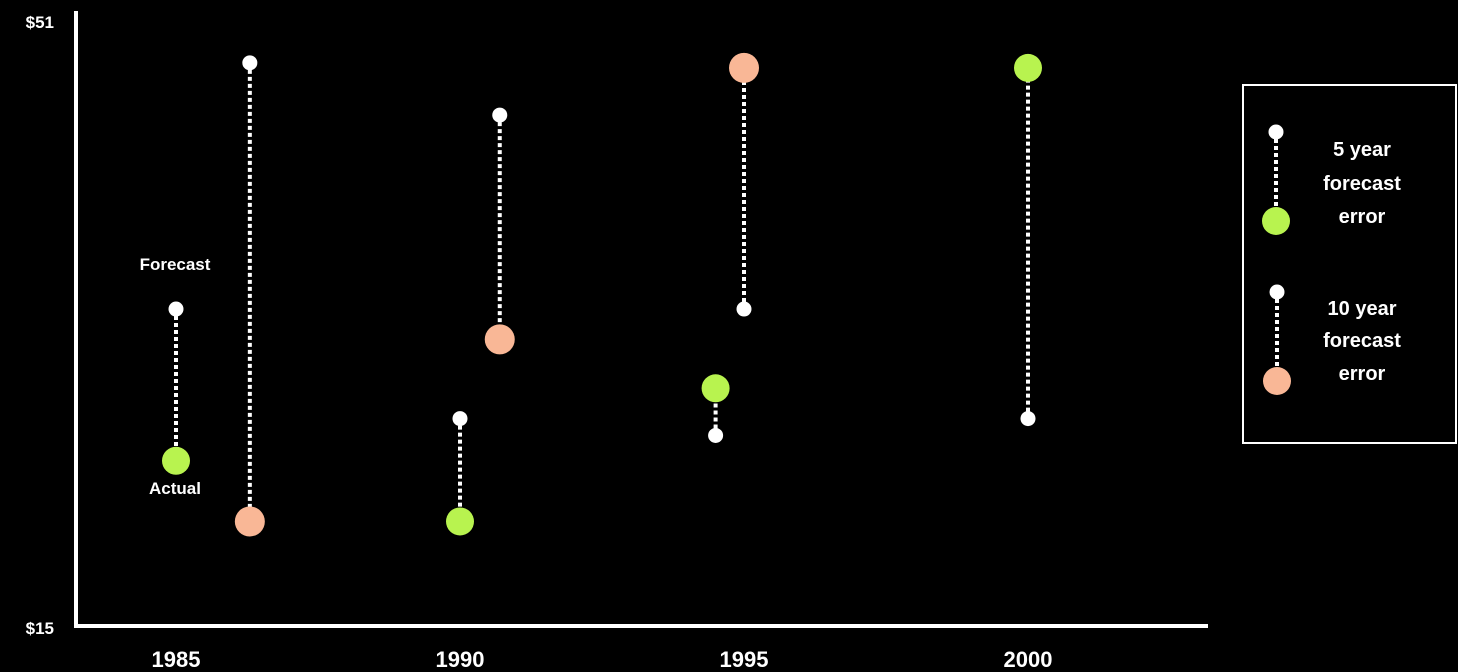 The image size is (1458, 672). What do you see at coordinates (175, 264) in the screenshot?
I see `forecast-annotation: Forecast` at bounding box center [175, 264].